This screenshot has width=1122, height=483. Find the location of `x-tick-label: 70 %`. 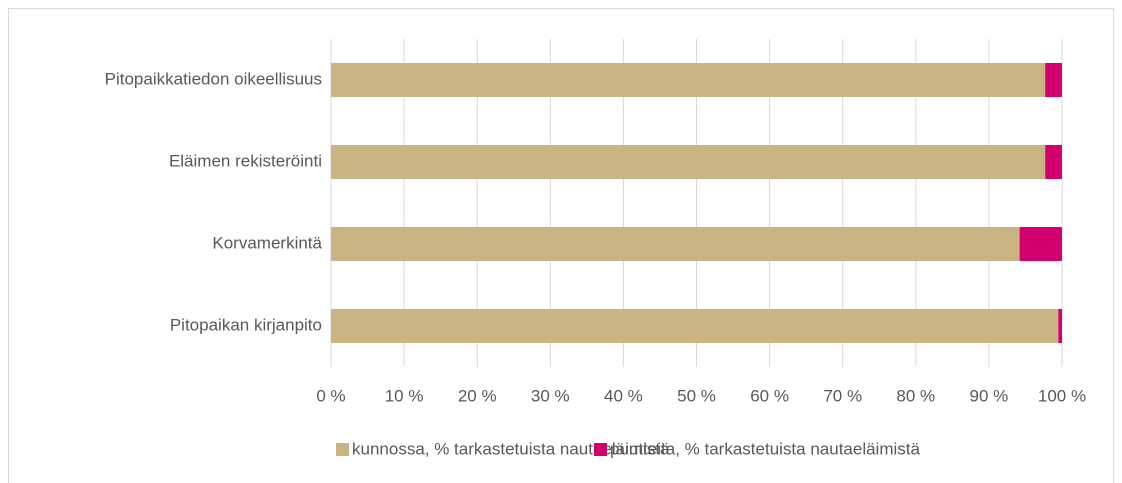

x-tick-label: 70 % is located at coordinates (842, 395).